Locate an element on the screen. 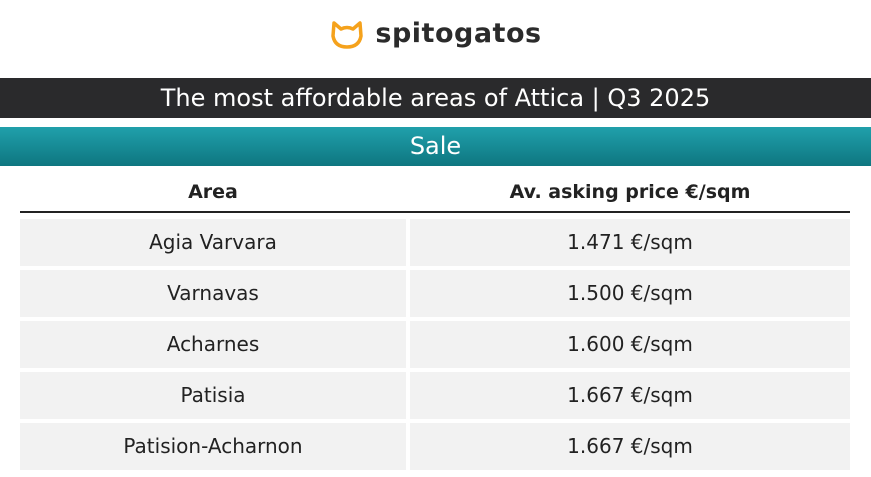 The height and width of the screenshot is (477, 871). table-cell: Patision-Acharnon is located at coordinates (213, 446).